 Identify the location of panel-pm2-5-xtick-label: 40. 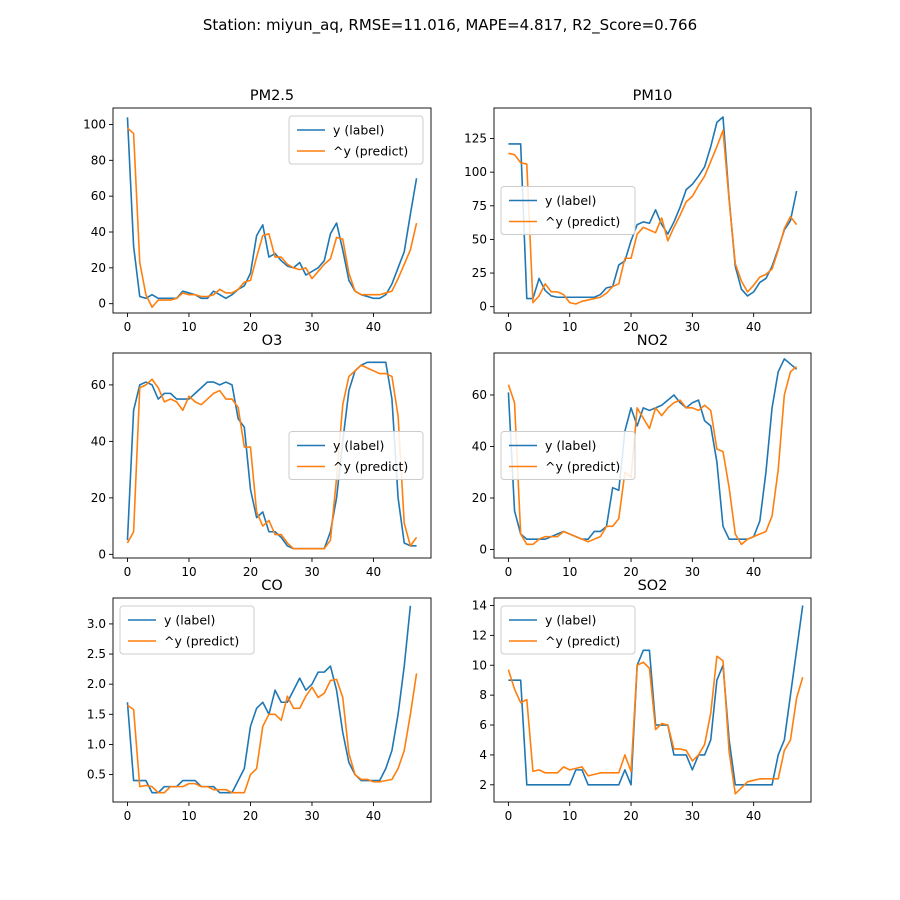
(373, 327).